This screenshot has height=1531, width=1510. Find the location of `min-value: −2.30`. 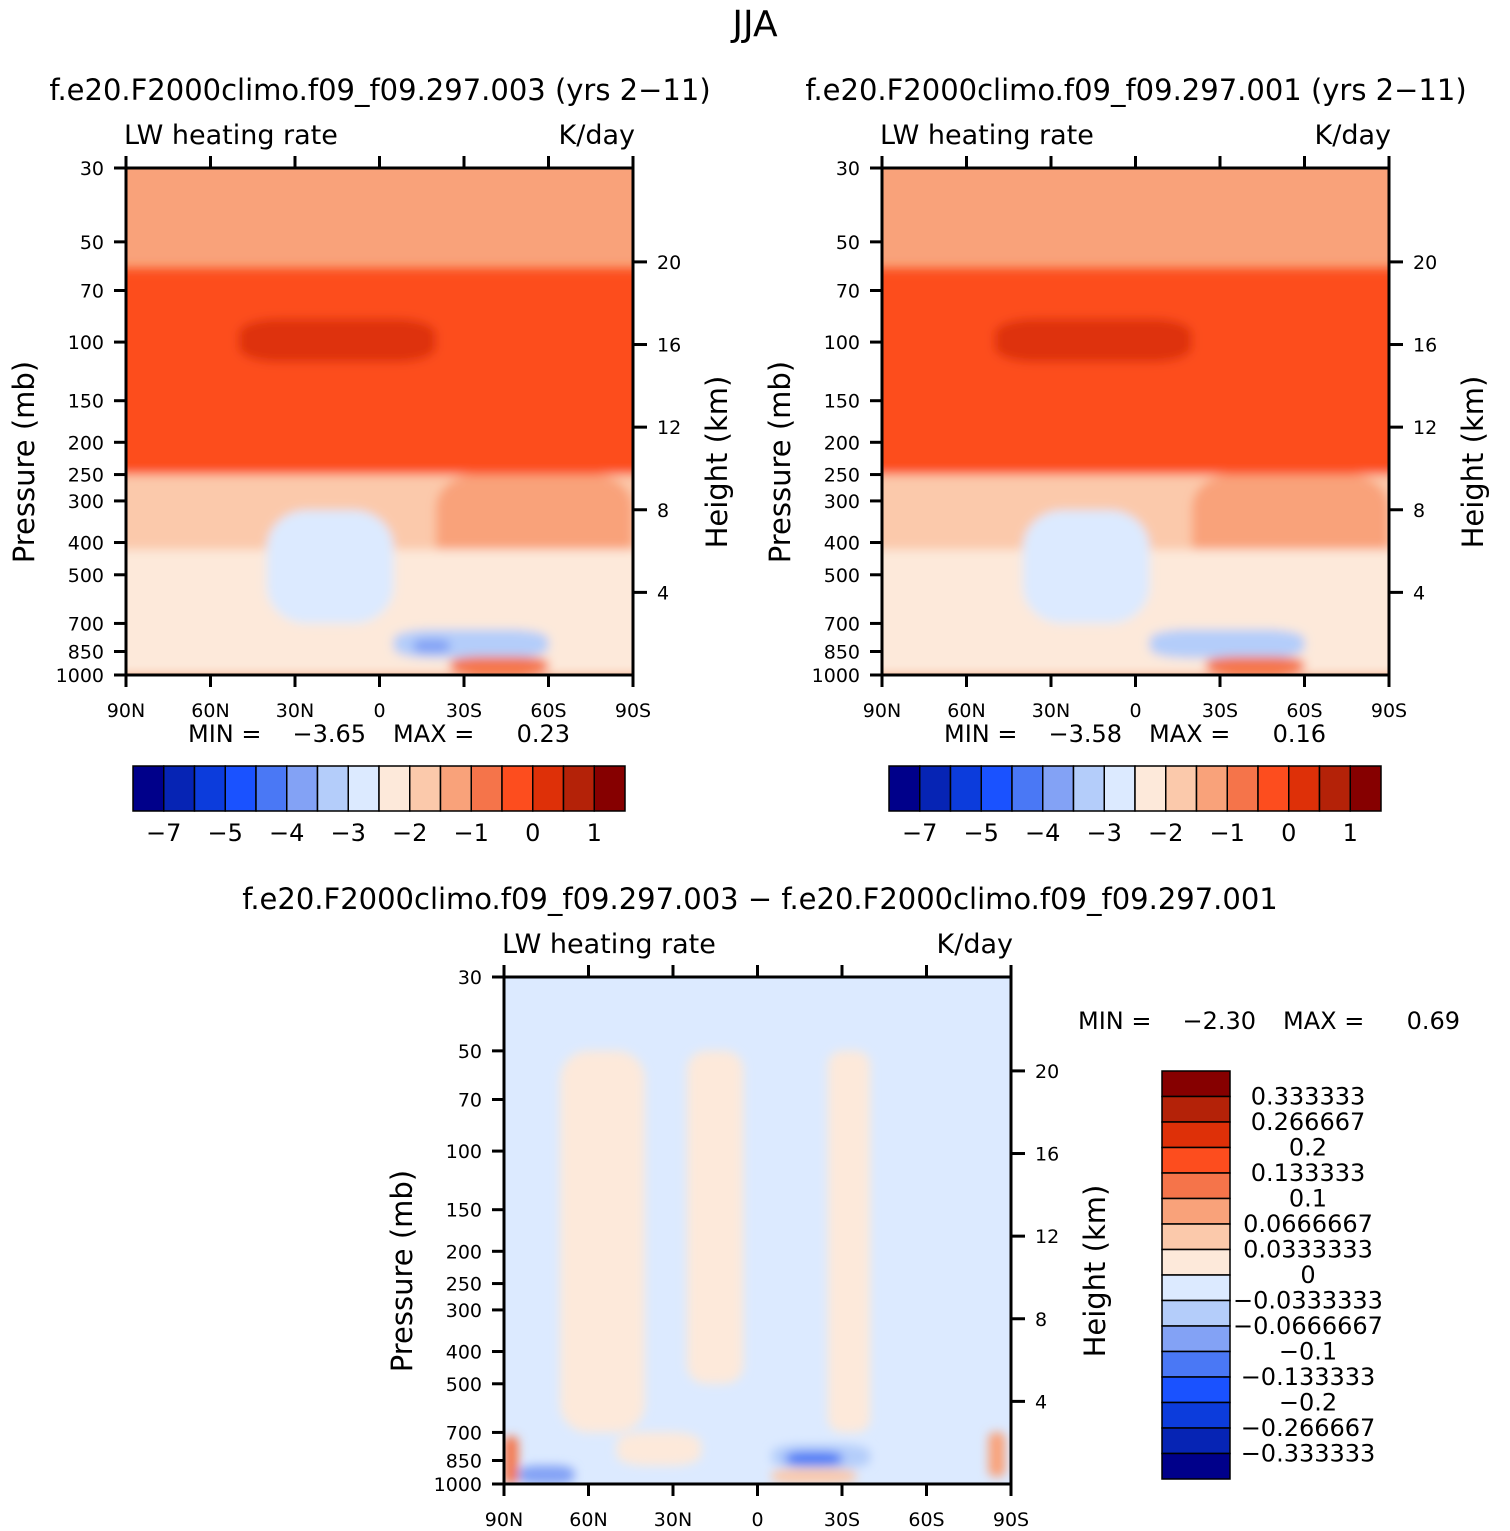

min-value: −2.30 is located at coordinates (1219, 1021).